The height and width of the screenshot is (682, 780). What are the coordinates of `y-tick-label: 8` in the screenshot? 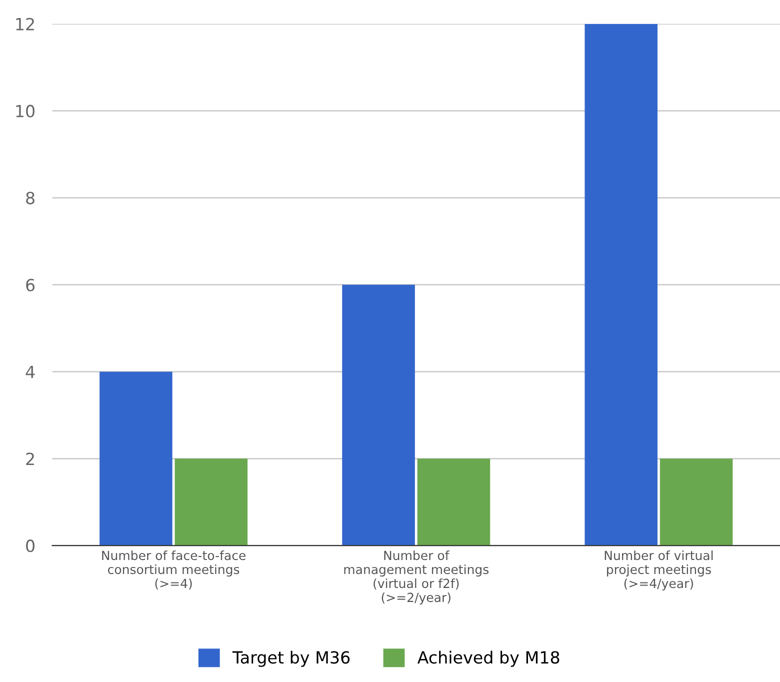 It's located at (30, 198).